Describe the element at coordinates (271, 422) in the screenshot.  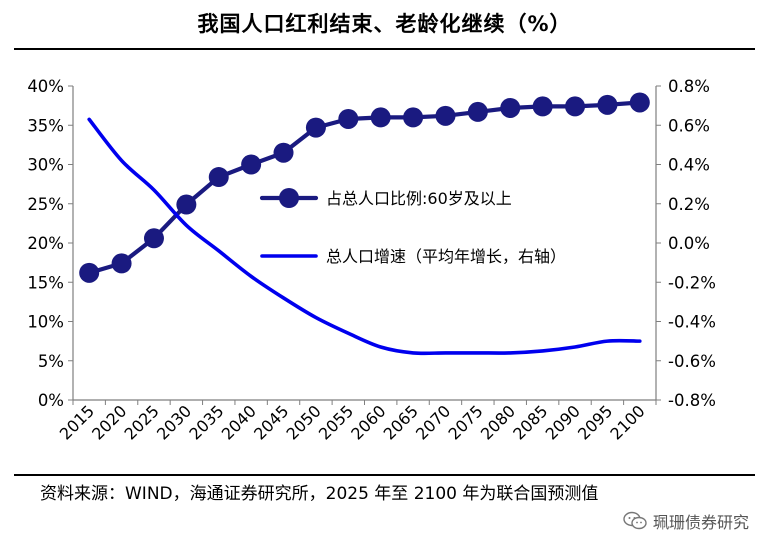
I see `x-tick-label: 2045` at that location.